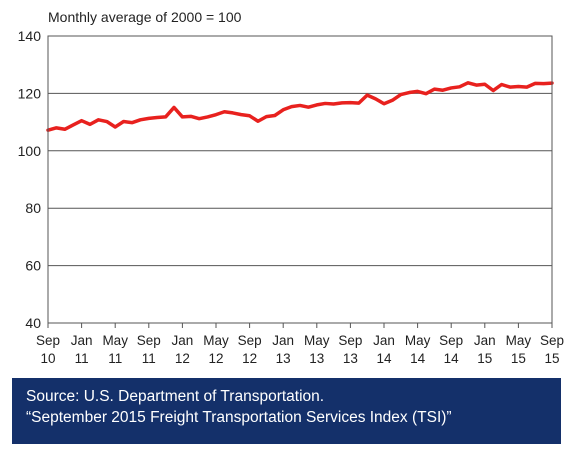  I want to click on y-axis-label: Monthly average of 2000 = 100, so click(145, 17).